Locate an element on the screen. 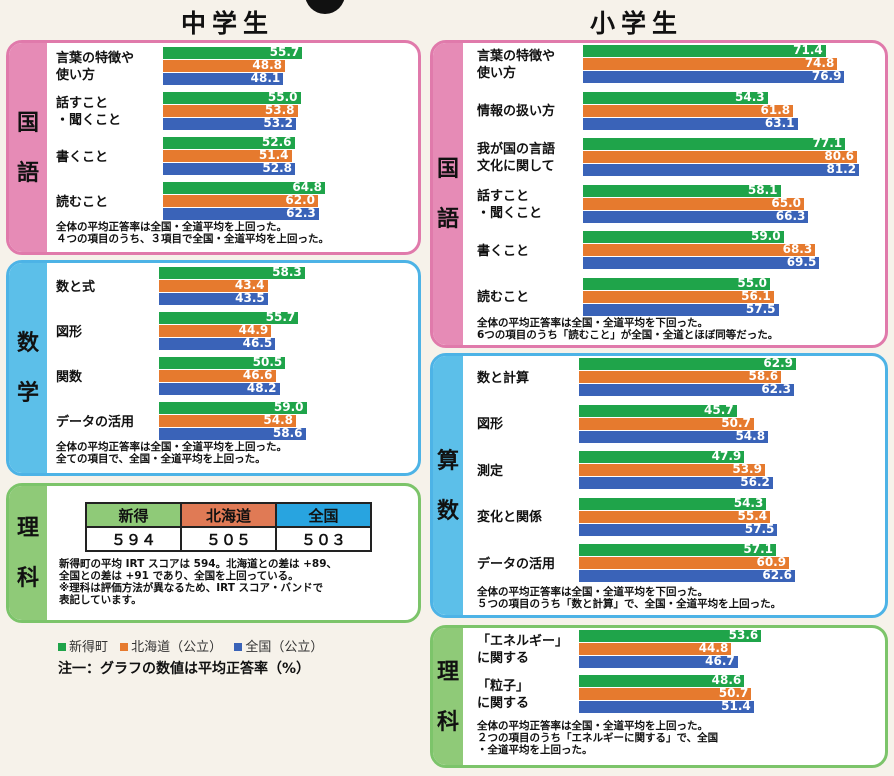 The image size is (894, 776). national-bar: 46.5 is located at coordinates (217, 343).